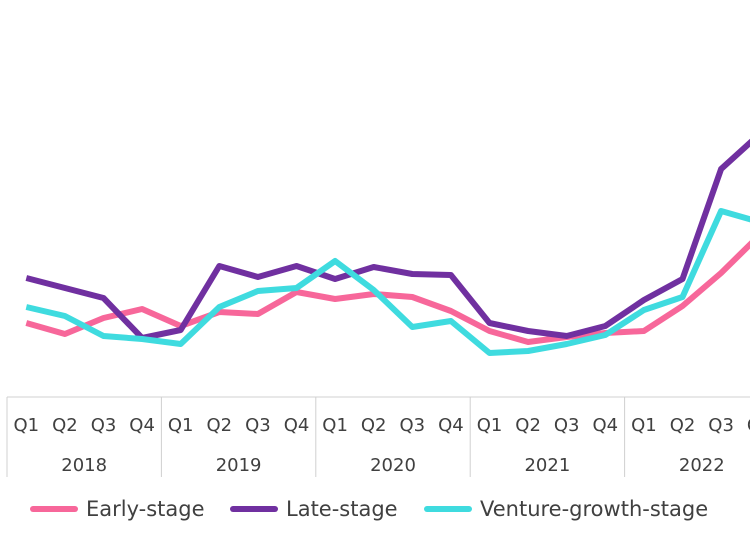  Describe the element at coordinates (702, 465) in the screenshot. I see `x-group-label: 2022` at that location.